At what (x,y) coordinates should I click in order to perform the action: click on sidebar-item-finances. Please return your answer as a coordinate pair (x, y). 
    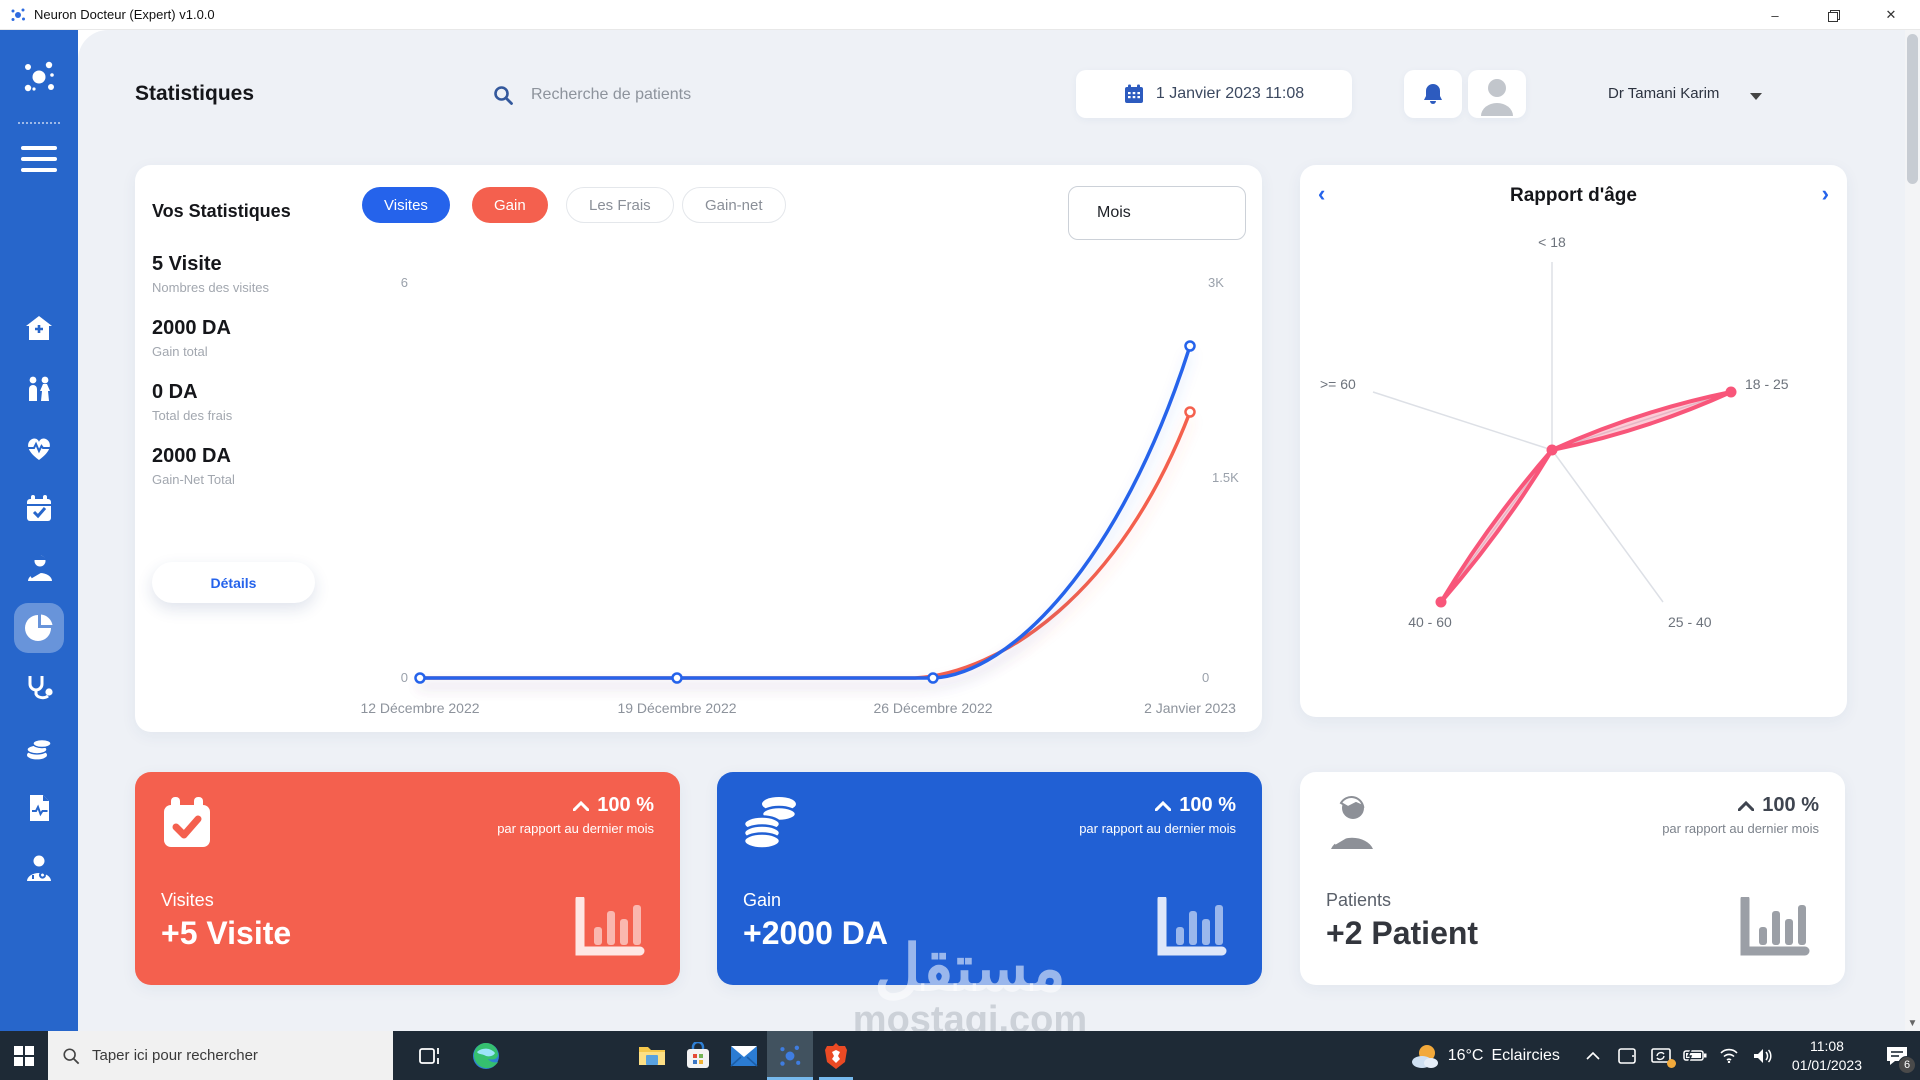
    Looking at the image, I should click on (39, 748).